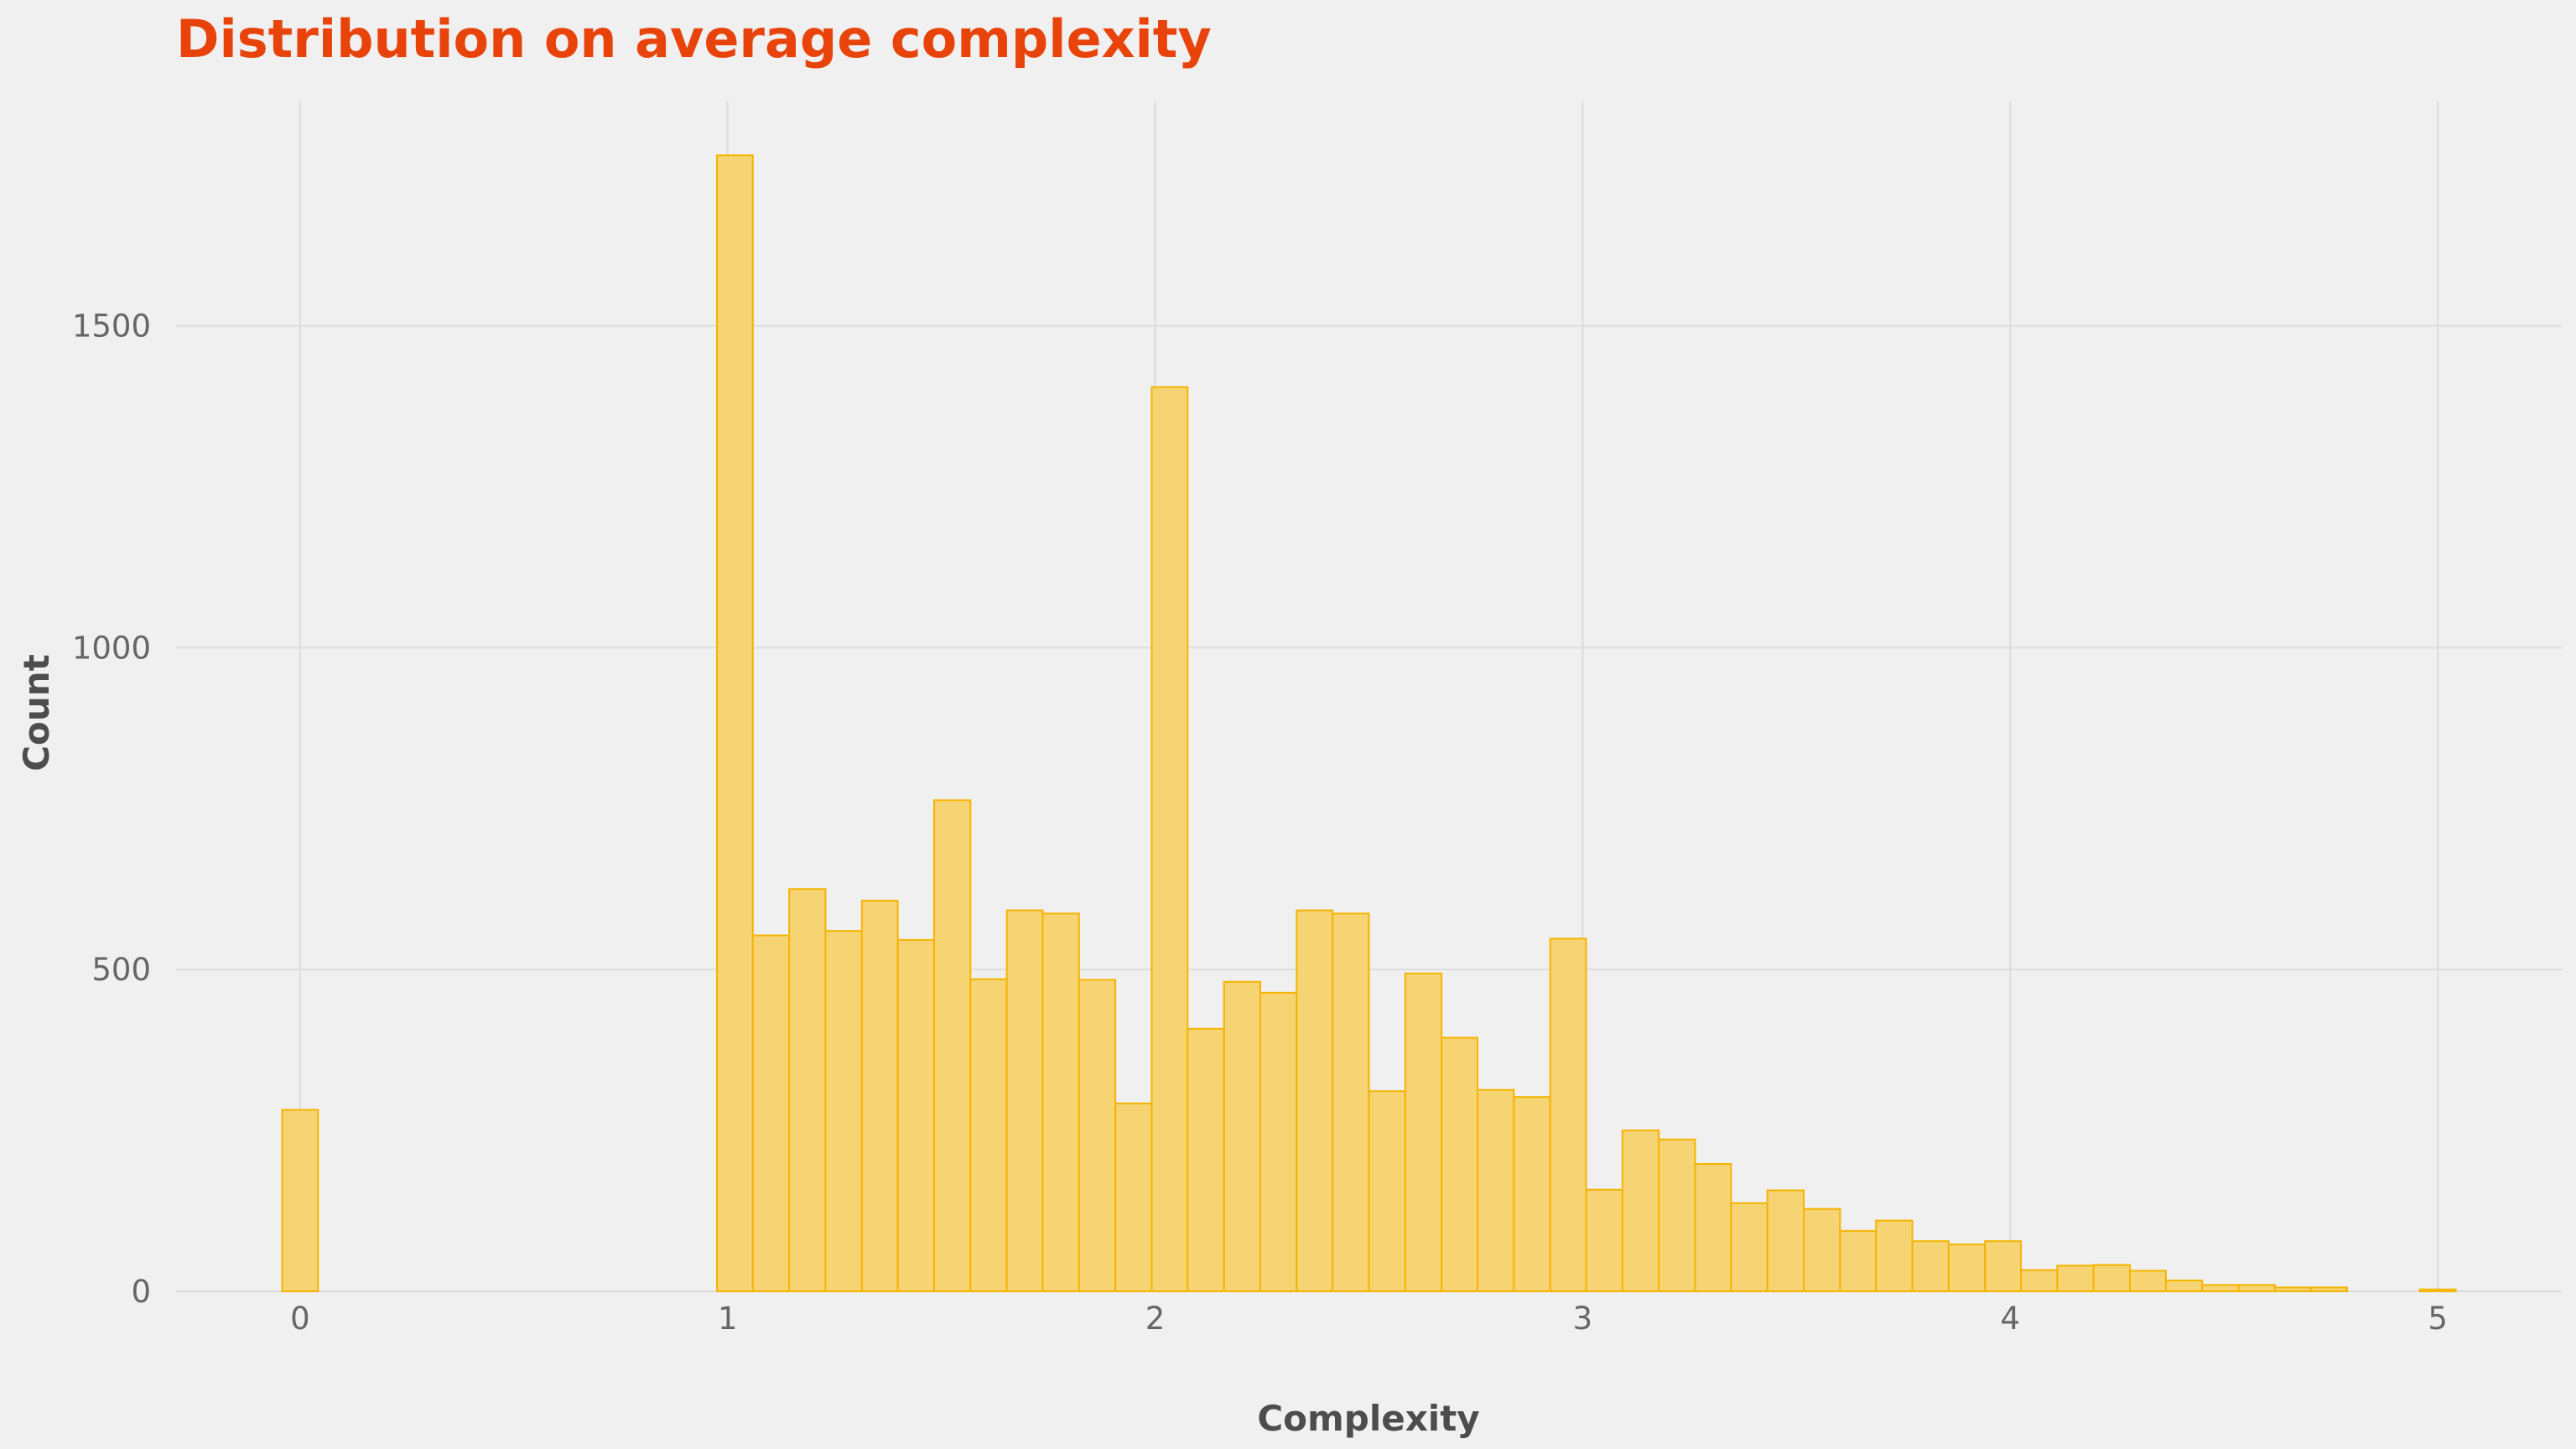  I want to click on y-tick-label: 1500, so click(111, 327).